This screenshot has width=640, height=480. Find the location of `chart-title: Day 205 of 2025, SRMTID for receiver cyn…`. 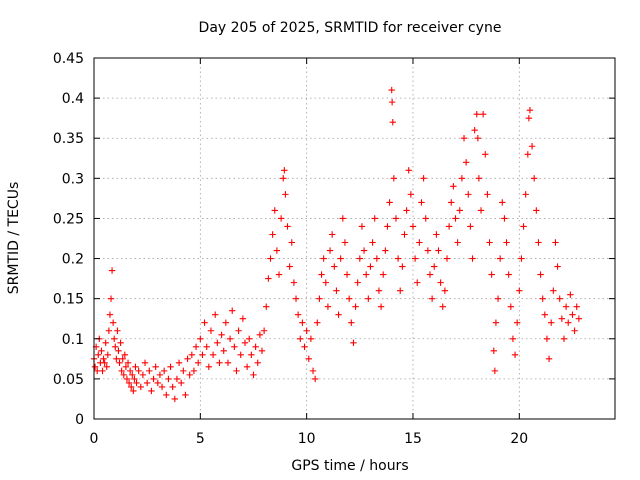

chart-title: Day 205 of 2025, SRMTID for receiver cyn… is located at coordinates (350, 28).